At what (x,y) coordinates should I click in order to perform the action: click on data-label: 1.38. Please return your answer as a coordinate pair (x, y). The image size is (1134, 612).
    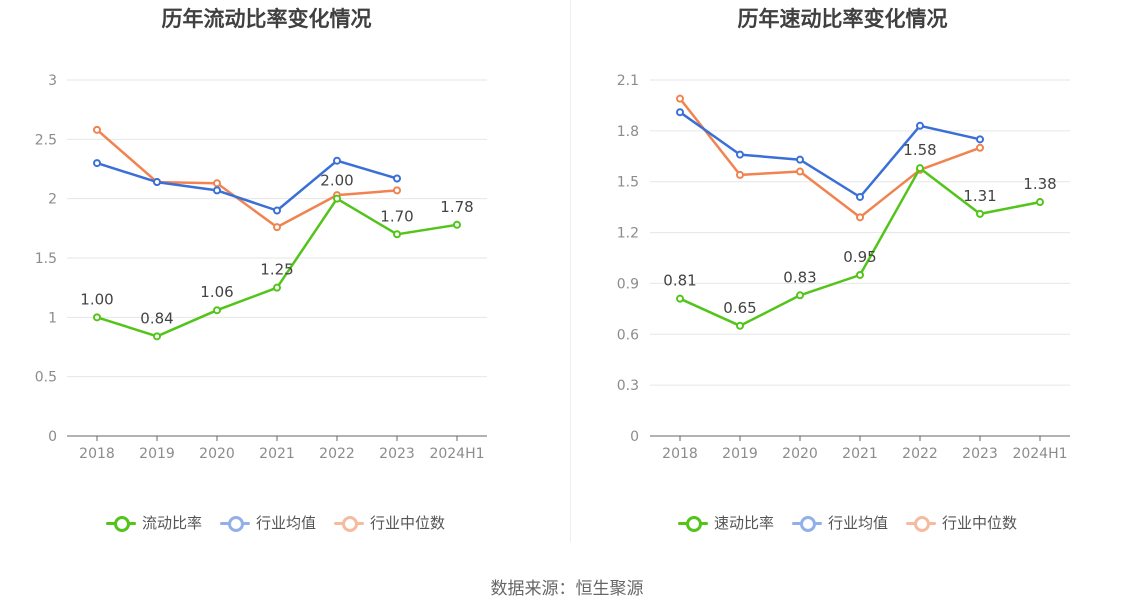
    Looking at the image, I should click on (1039, 184).